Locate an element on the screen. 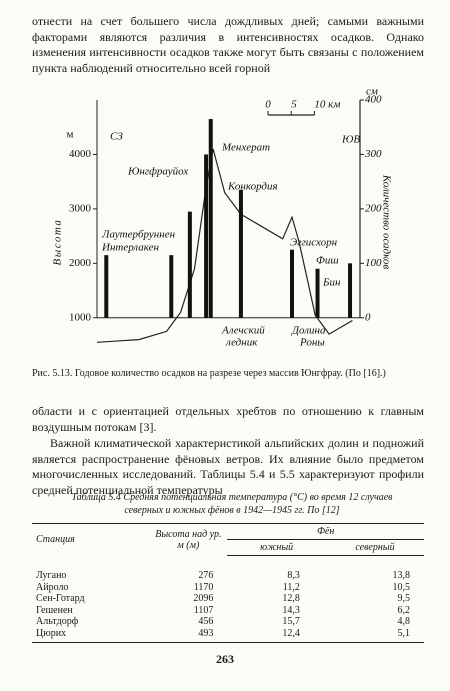 Image resolution: width=450 pixels, height=691 pixels. annotation: Фиш is located at coordinates (327, 261).